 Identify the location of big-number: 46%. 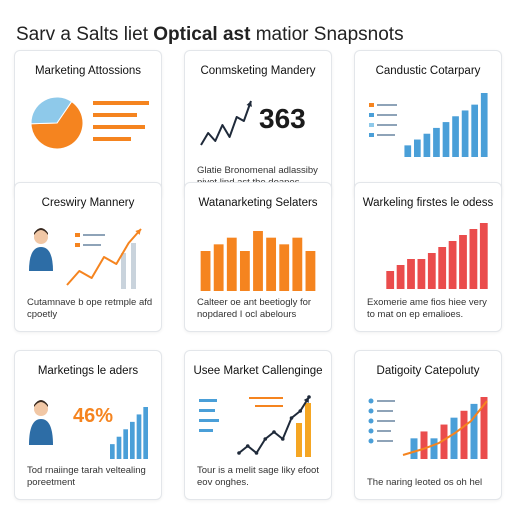
(93, 416).